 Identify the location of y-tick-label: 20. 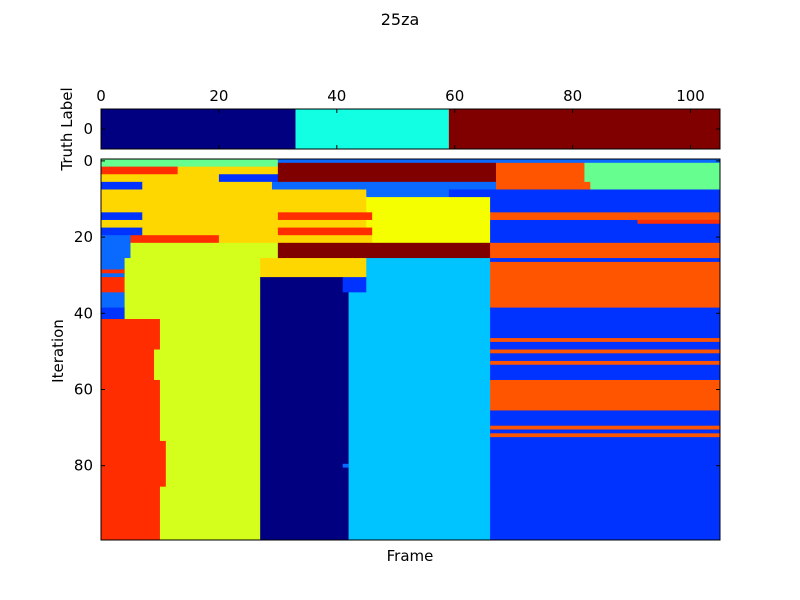
(83, 237).